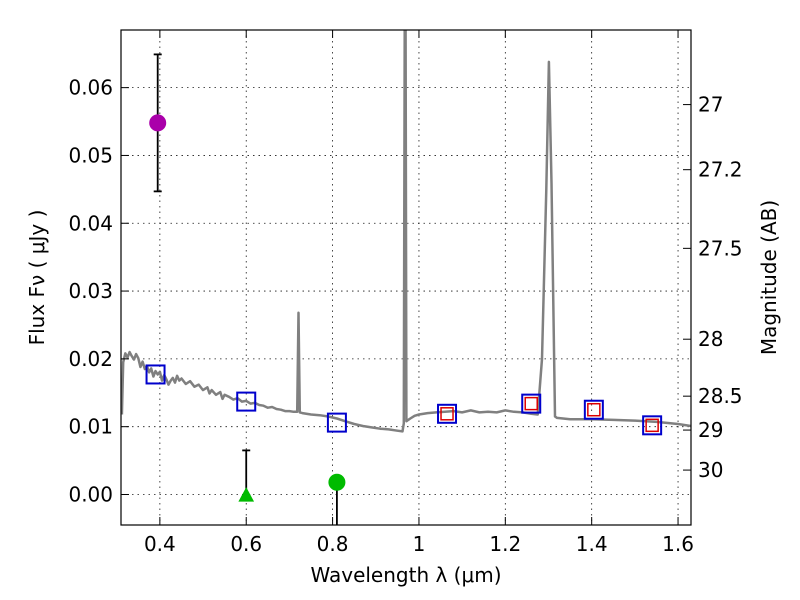  Describe the element at coordinates (246, 494) in the screenshot. I see `upper-limit-triangle` at that location.